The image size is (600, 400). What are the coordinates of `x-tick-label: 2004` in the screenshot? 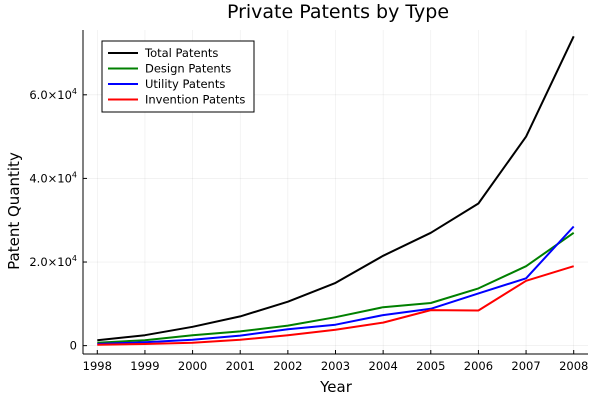 It's located at (383, 366).